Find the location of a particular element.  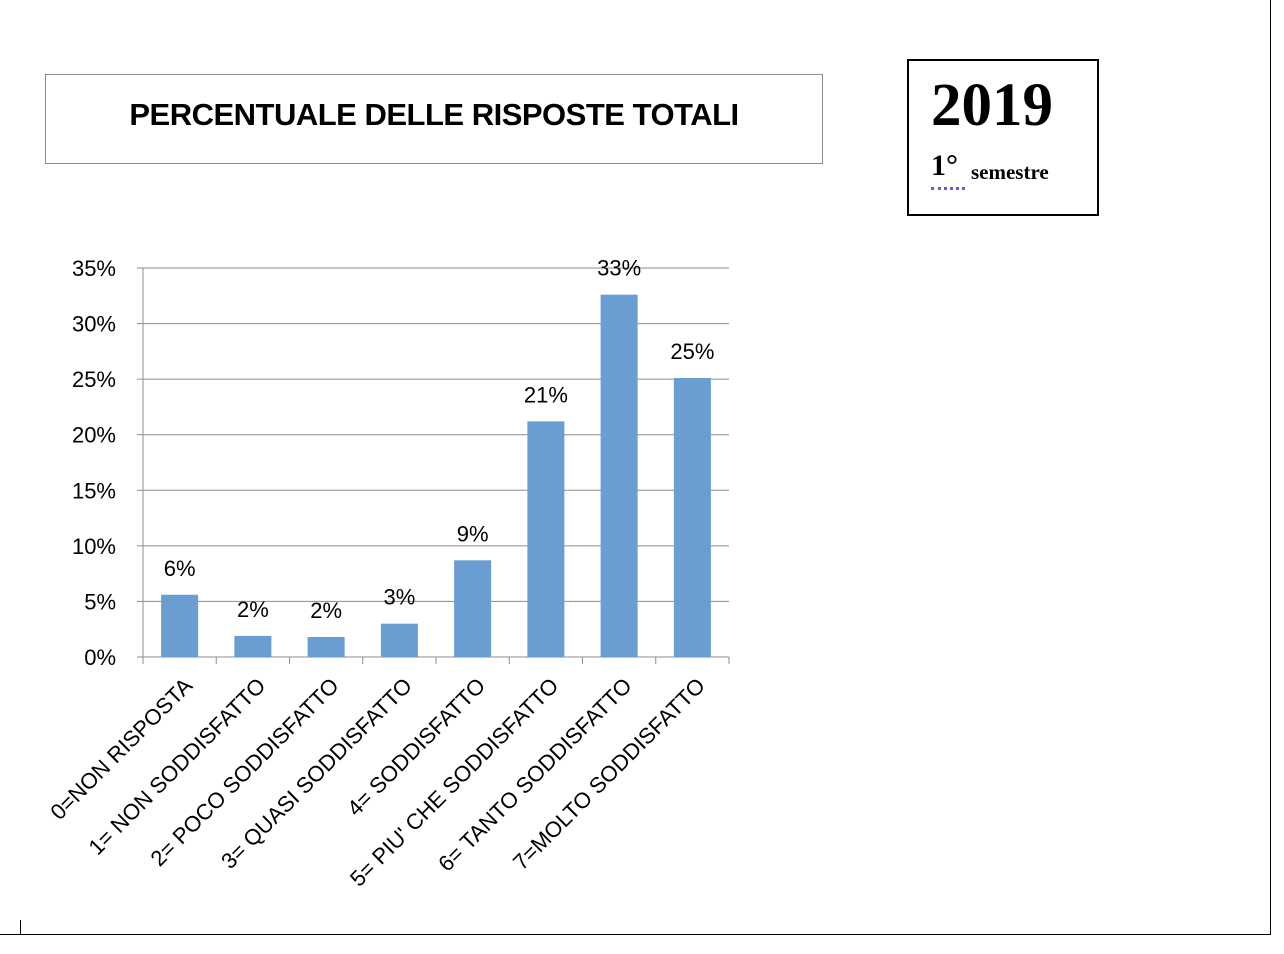

y-tick-label: 20% is located at coordinates (94, 435).